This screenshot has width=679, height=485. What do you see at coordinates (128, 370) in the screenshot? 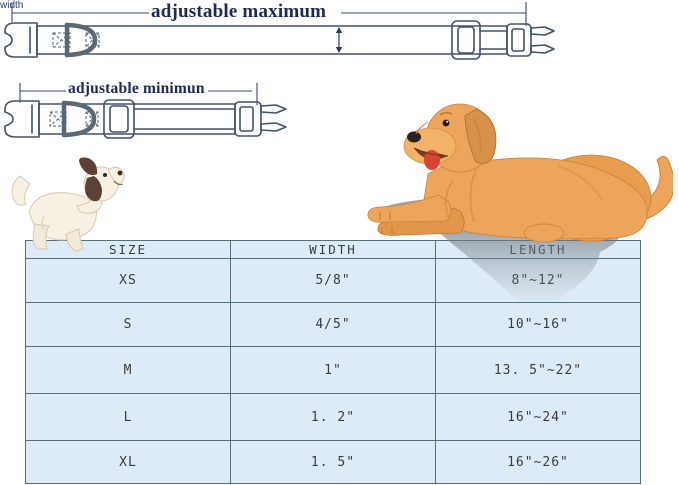
I see `cell-size: M` at bounding box center [128, 370].